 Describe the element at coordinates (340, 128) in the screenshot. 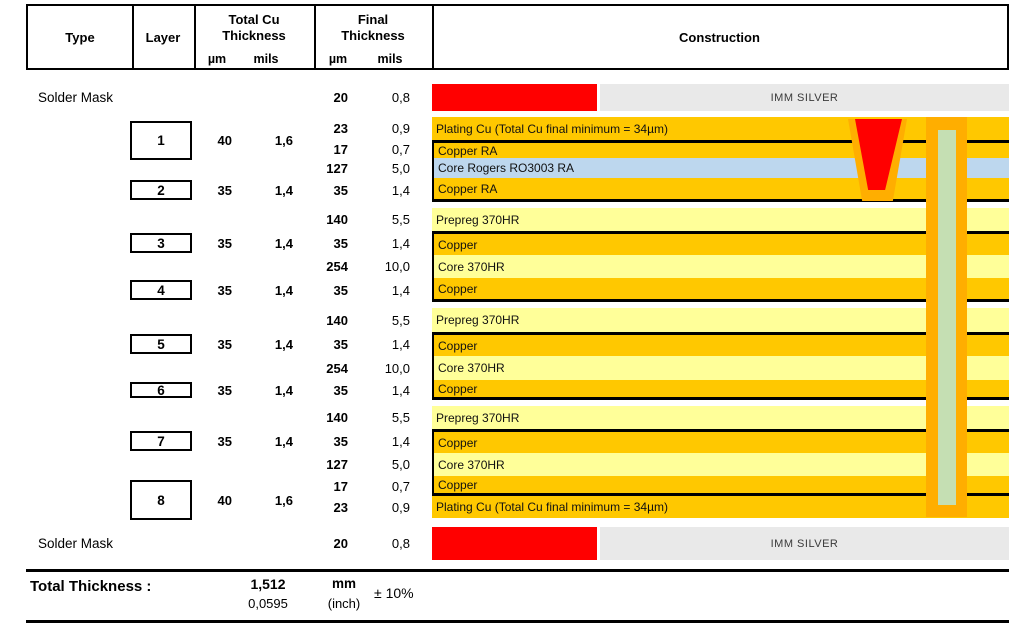

I see `final-um-value: 23` at that location.